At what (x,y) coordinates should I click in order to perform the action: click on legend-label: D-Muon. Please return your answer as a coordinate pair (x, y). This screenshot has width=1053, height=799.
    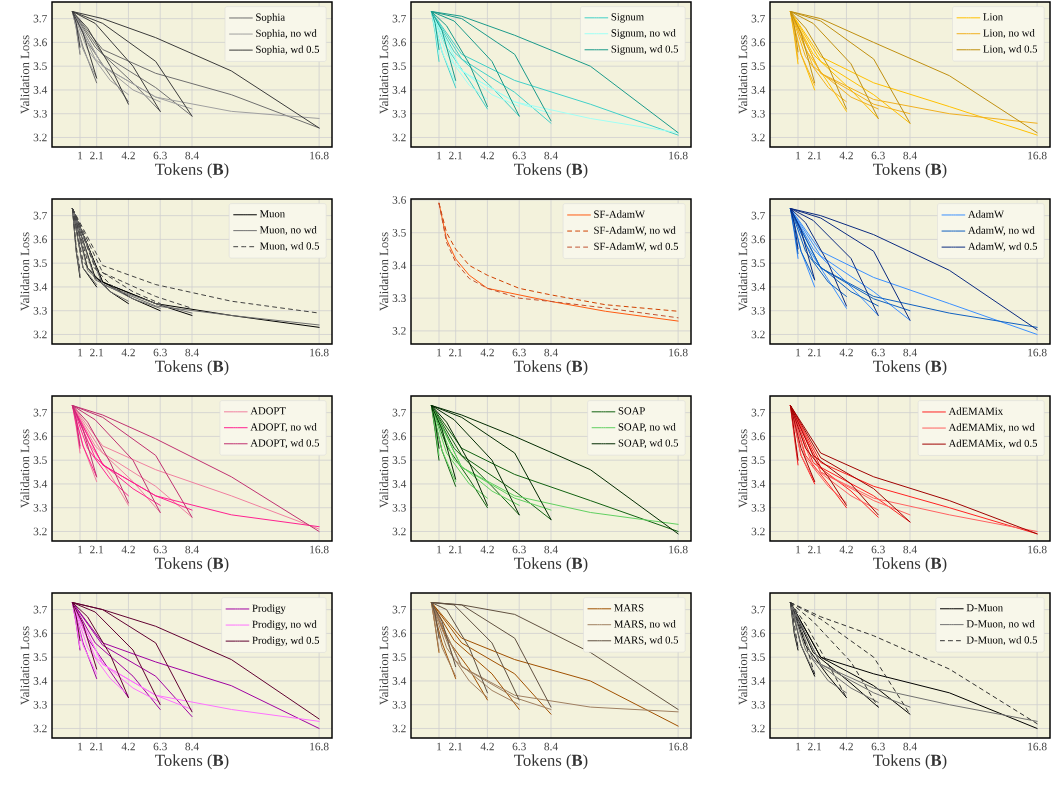
    Looking at the image, I should click on (984, 608).